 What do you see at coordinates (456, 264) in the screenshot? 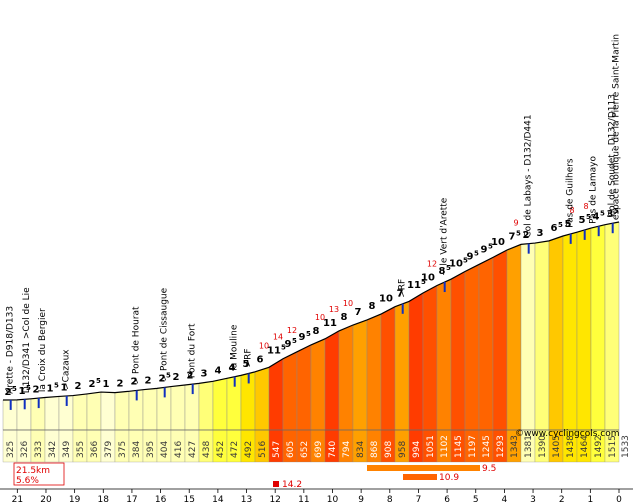
I see `gradient-label-32: 10` at bounding box center [456, 264].